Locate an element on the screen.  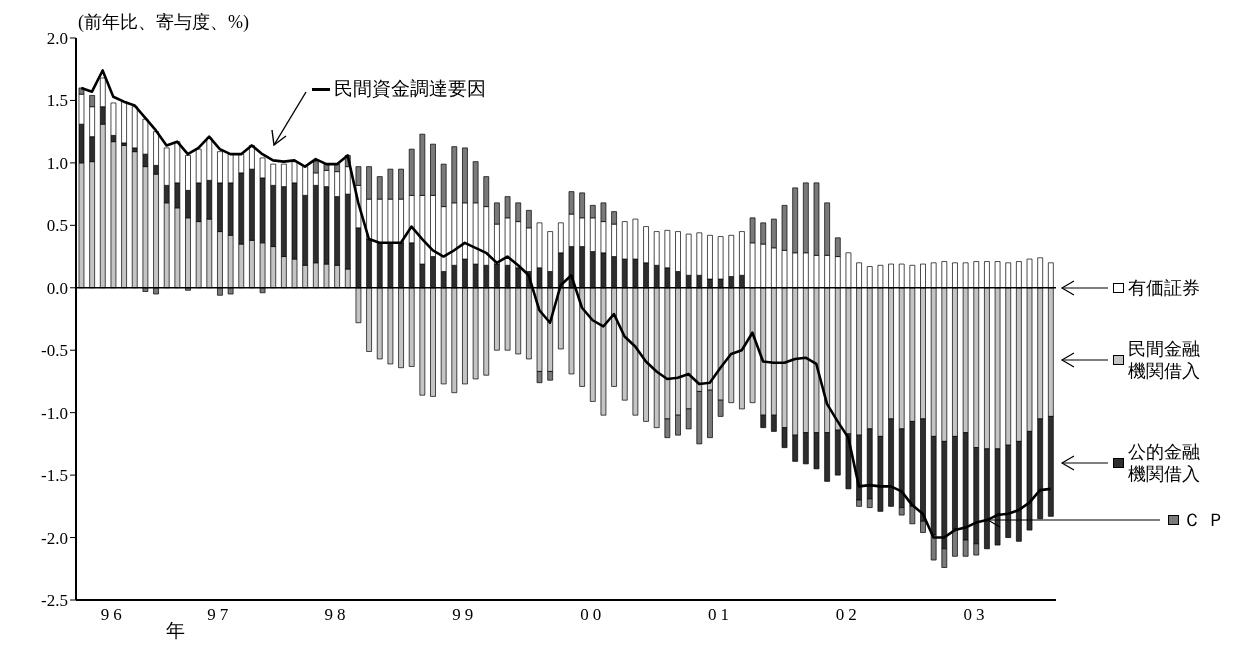
legend-label: 有価証券 is located at coordinates (1164, 288).